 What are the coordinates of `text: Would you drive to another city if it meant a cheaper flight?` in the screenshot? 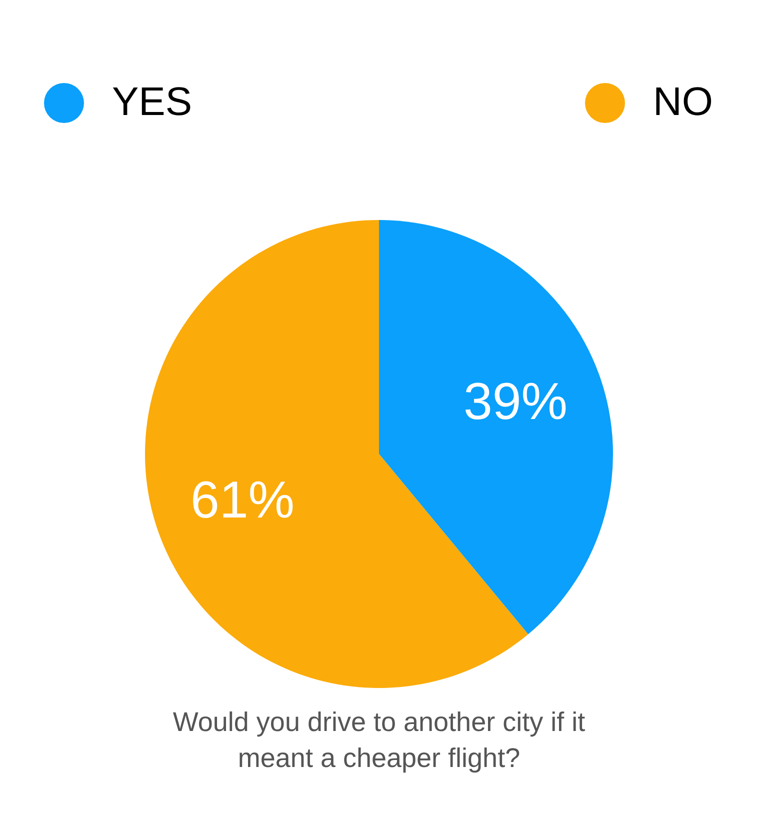 It's located at (379, 740).